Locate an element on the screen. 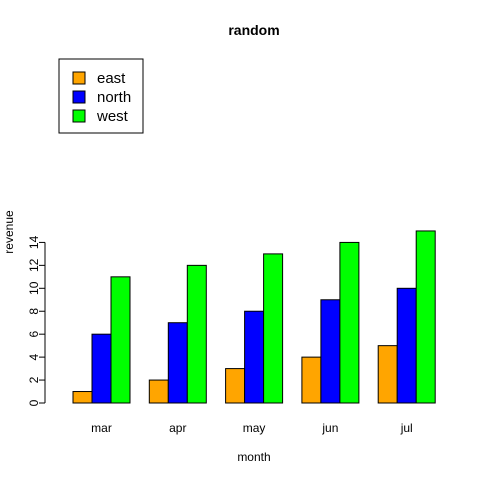 Image resolution: width=480 pixels, height=480 pixels. y-tick-label: 12 is located at coordinates (34, 265).